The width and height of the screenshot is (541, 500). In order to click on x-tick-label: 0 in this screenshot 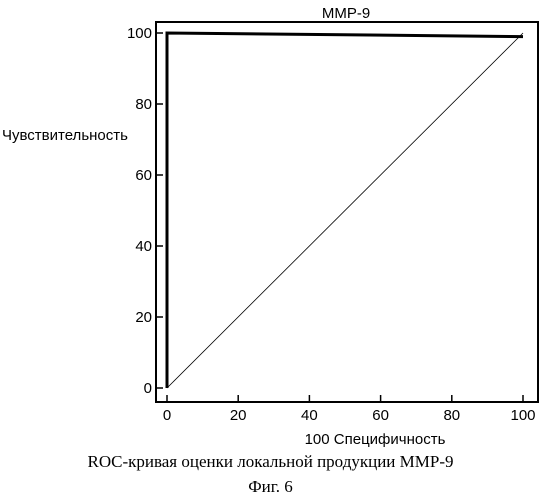, I will do `click(167, 415)`.